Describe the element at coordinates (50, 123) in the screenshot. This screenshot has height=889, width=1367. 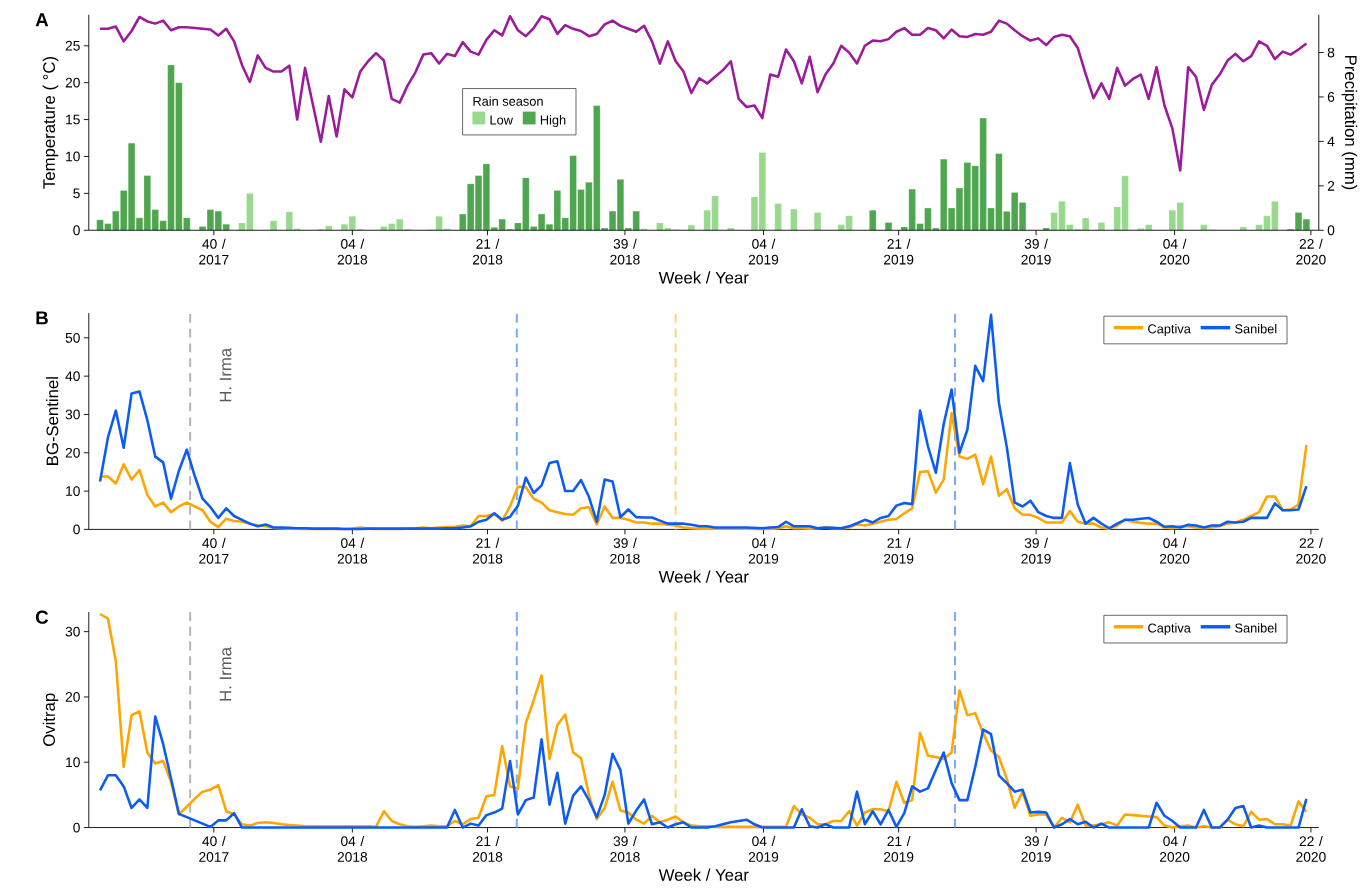
I see `y-axis-title: Temperature ( °C)` at that location.